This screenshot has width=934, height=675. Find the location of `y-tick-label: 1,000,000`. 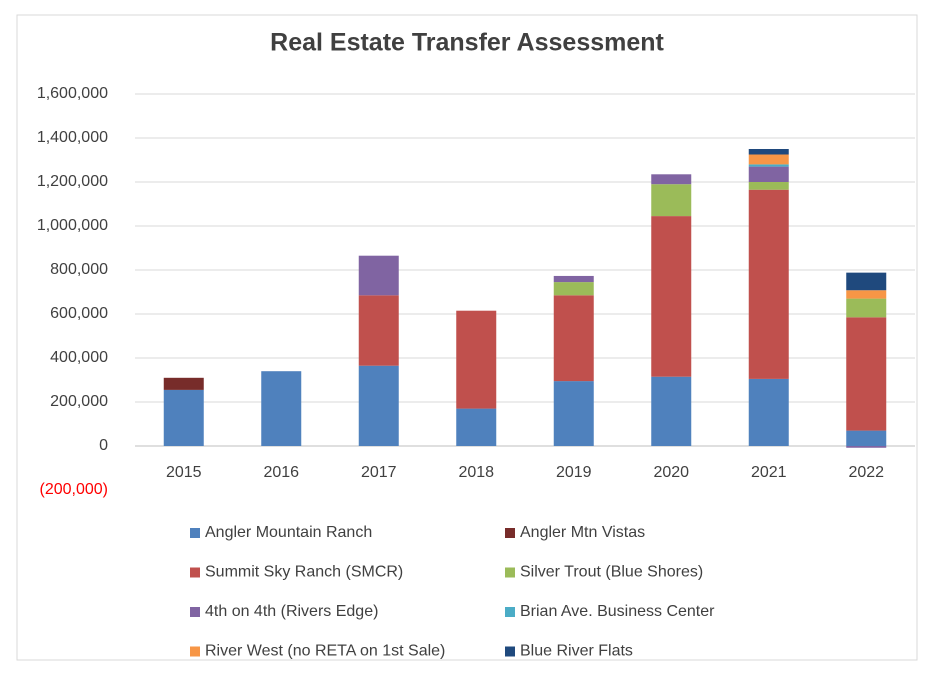

y-tick-label: 1,000,000 is located at coordinates (72, 225).